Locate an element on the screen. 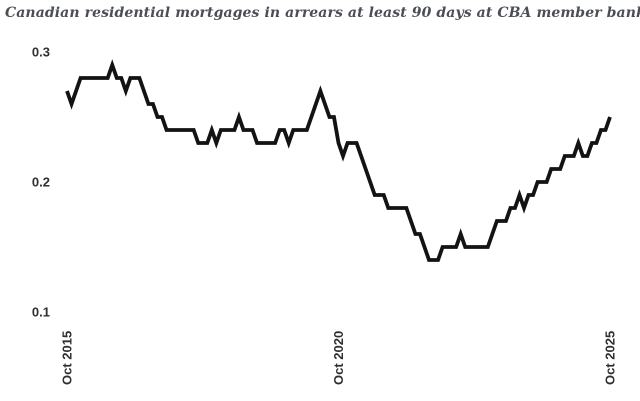  x-tick-label: Oct 2025 is located at coordinates (610, 358).